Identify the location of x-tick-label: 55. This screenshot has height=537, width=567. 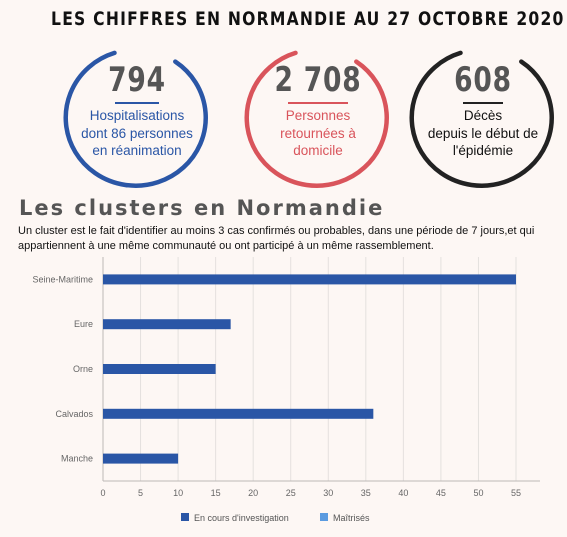
(516, 493).